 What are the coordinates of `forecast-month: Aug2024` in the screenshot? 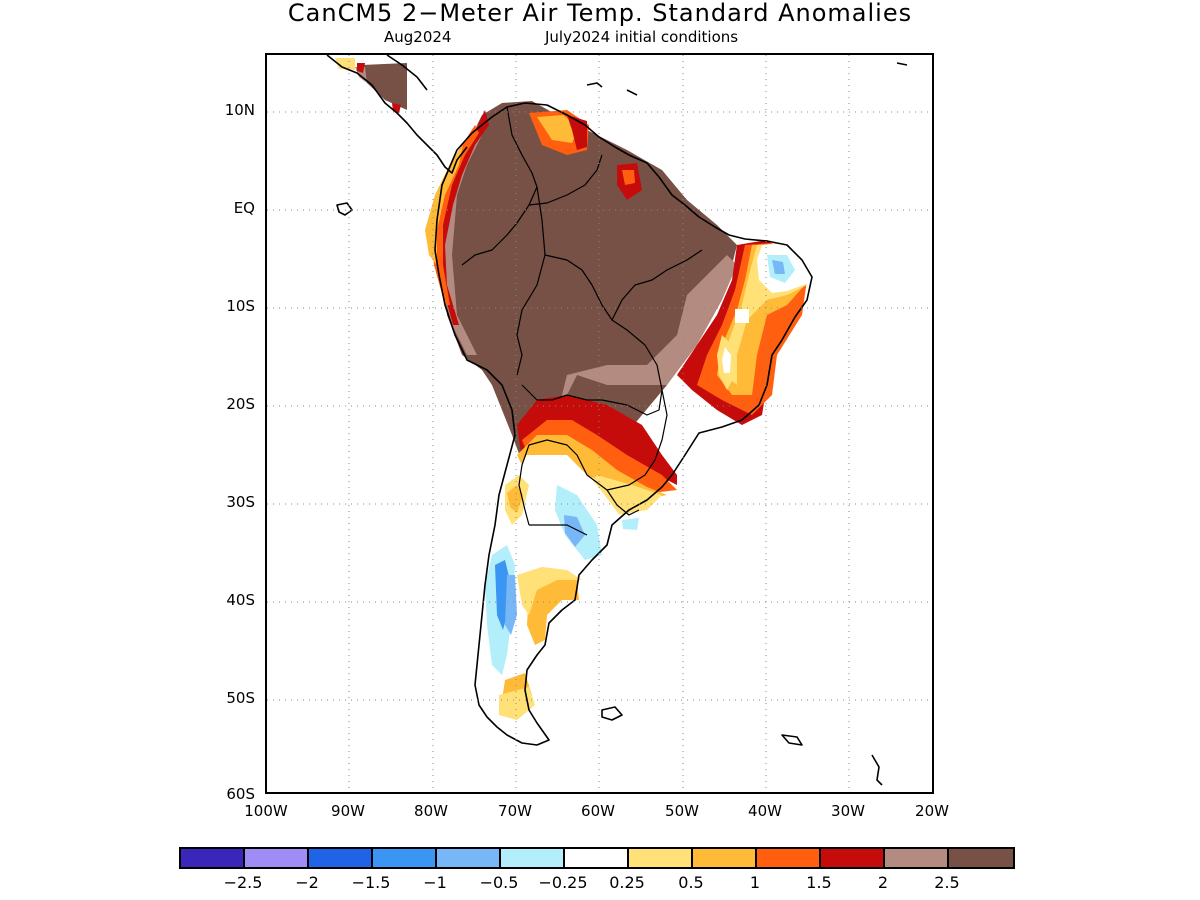 It's located at (418, 37).